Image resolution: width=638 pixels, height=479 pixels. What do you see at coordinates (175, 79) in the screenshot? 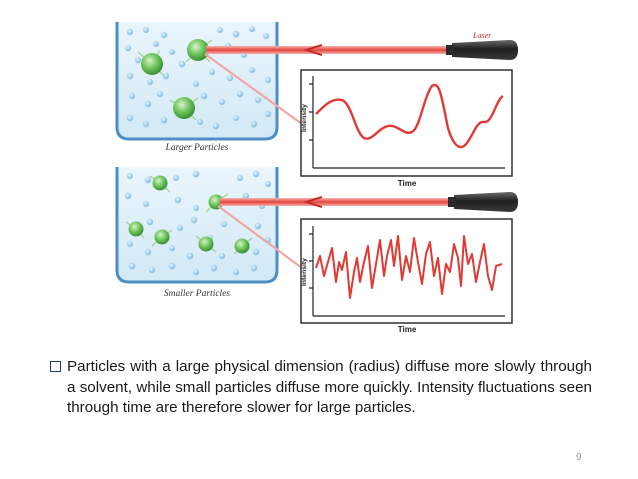
I see `large-particles` at bounding box center [175, 79].